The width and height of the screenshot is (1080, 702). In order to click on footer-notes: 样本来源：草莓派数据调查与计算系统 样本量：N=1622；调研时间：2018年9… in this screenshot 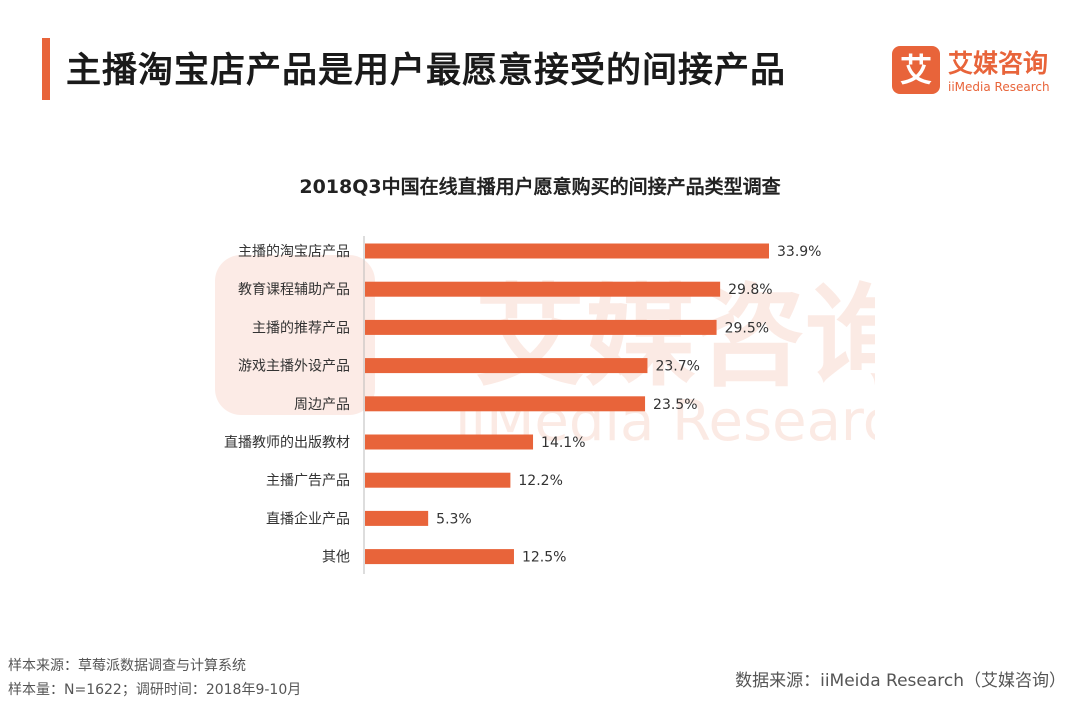, I will do `click(154, 678)`.